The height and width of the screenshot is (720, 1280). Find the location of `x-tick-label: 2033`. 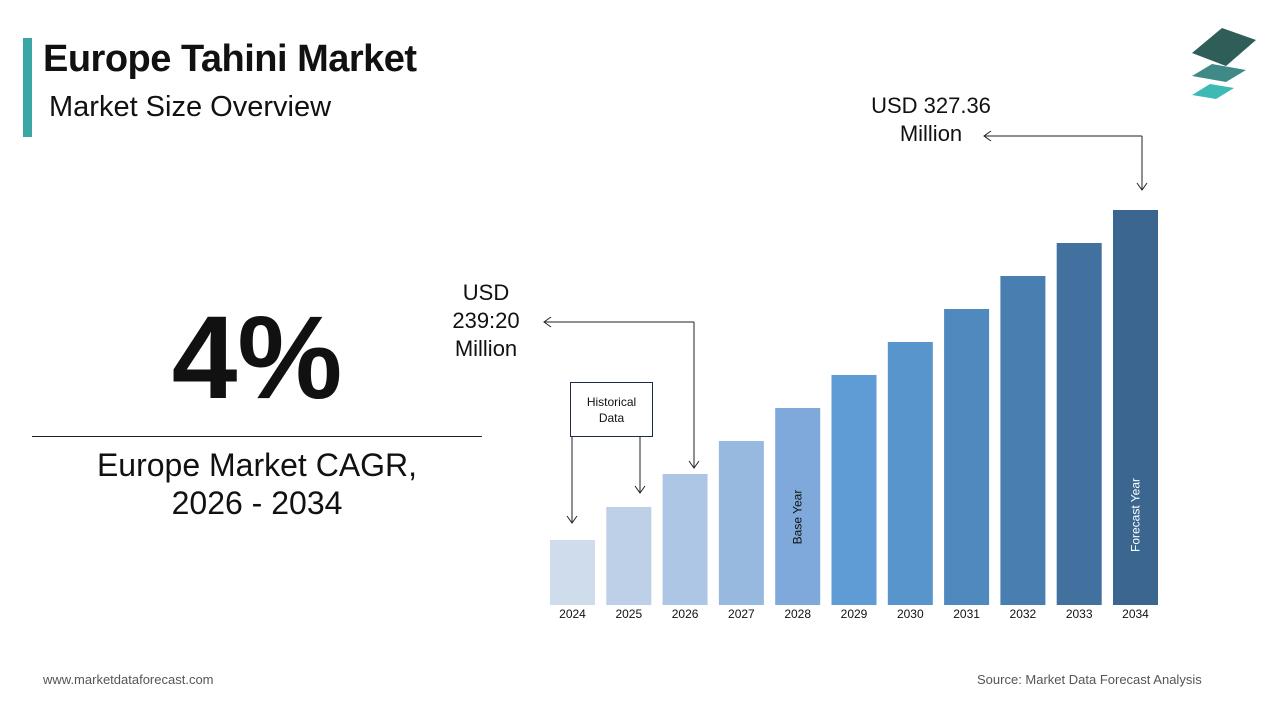

x-tick-label: 2033 is located at coordinates (1079, 614).